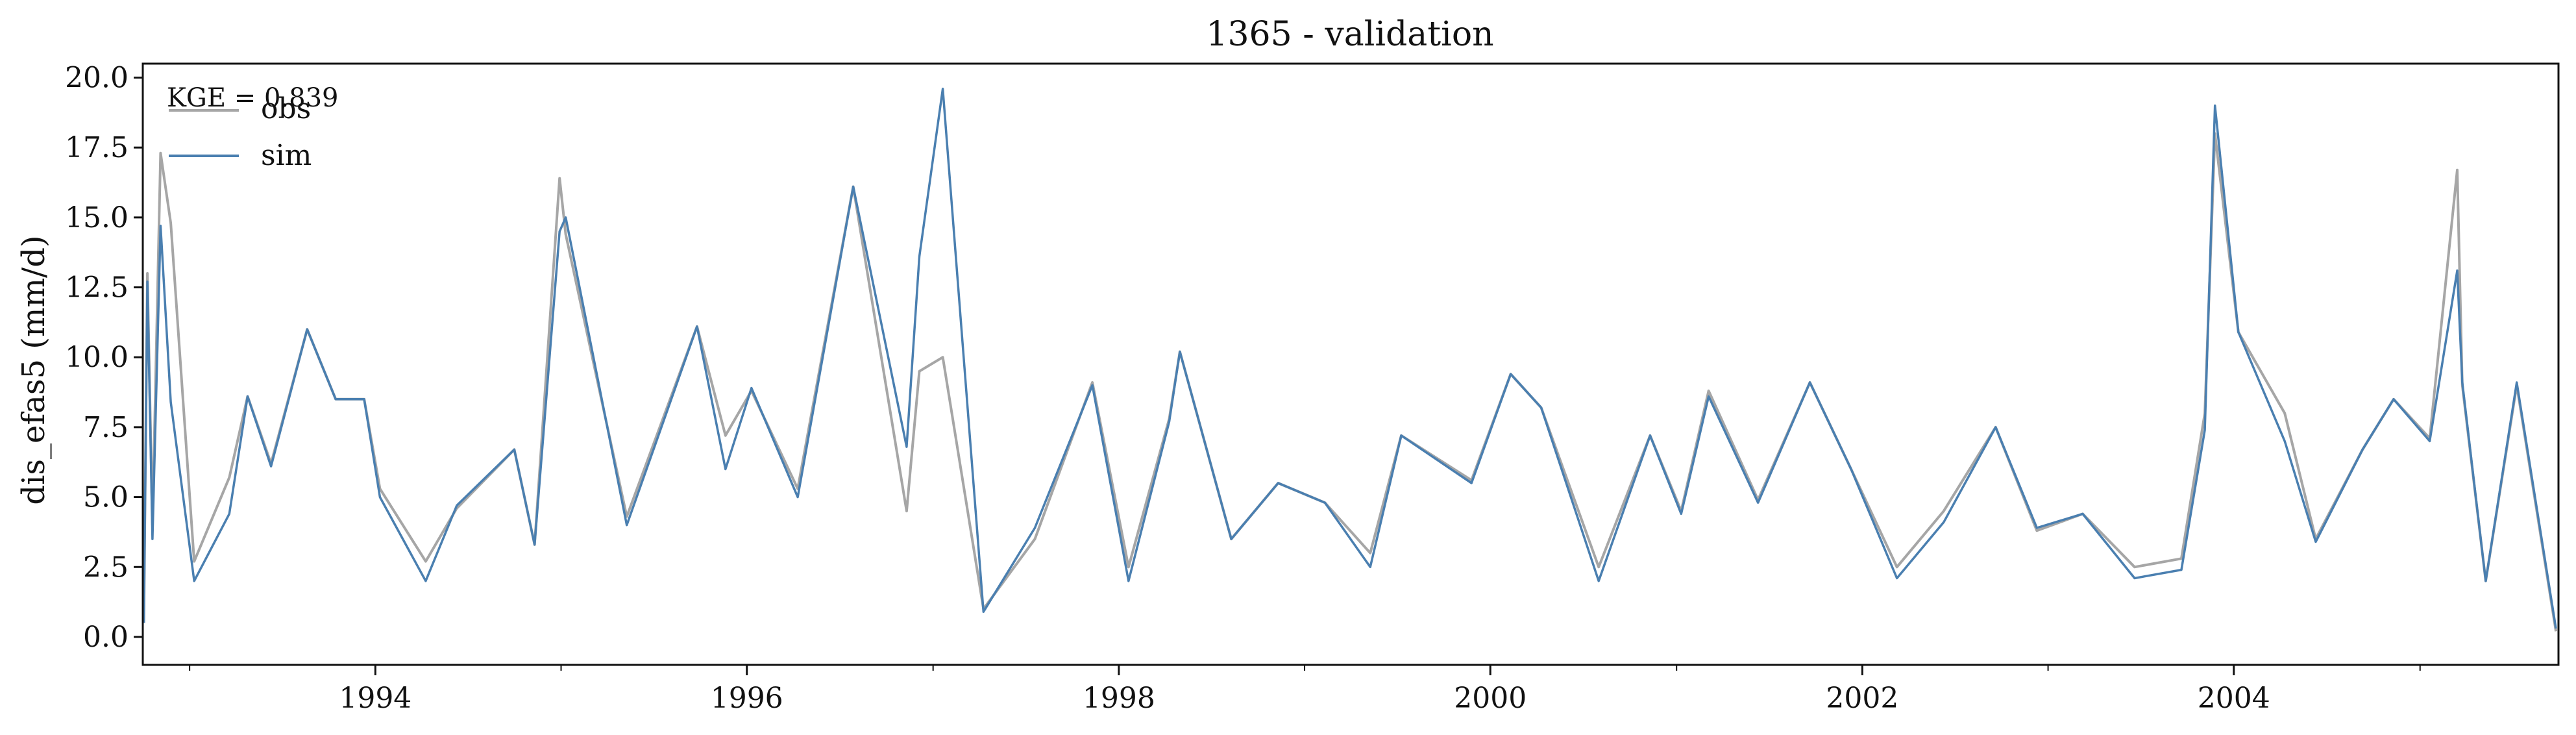 This screenshot has width=2576, height=735. I want to click on x-tick-label: 2004, so click(2234, 698).